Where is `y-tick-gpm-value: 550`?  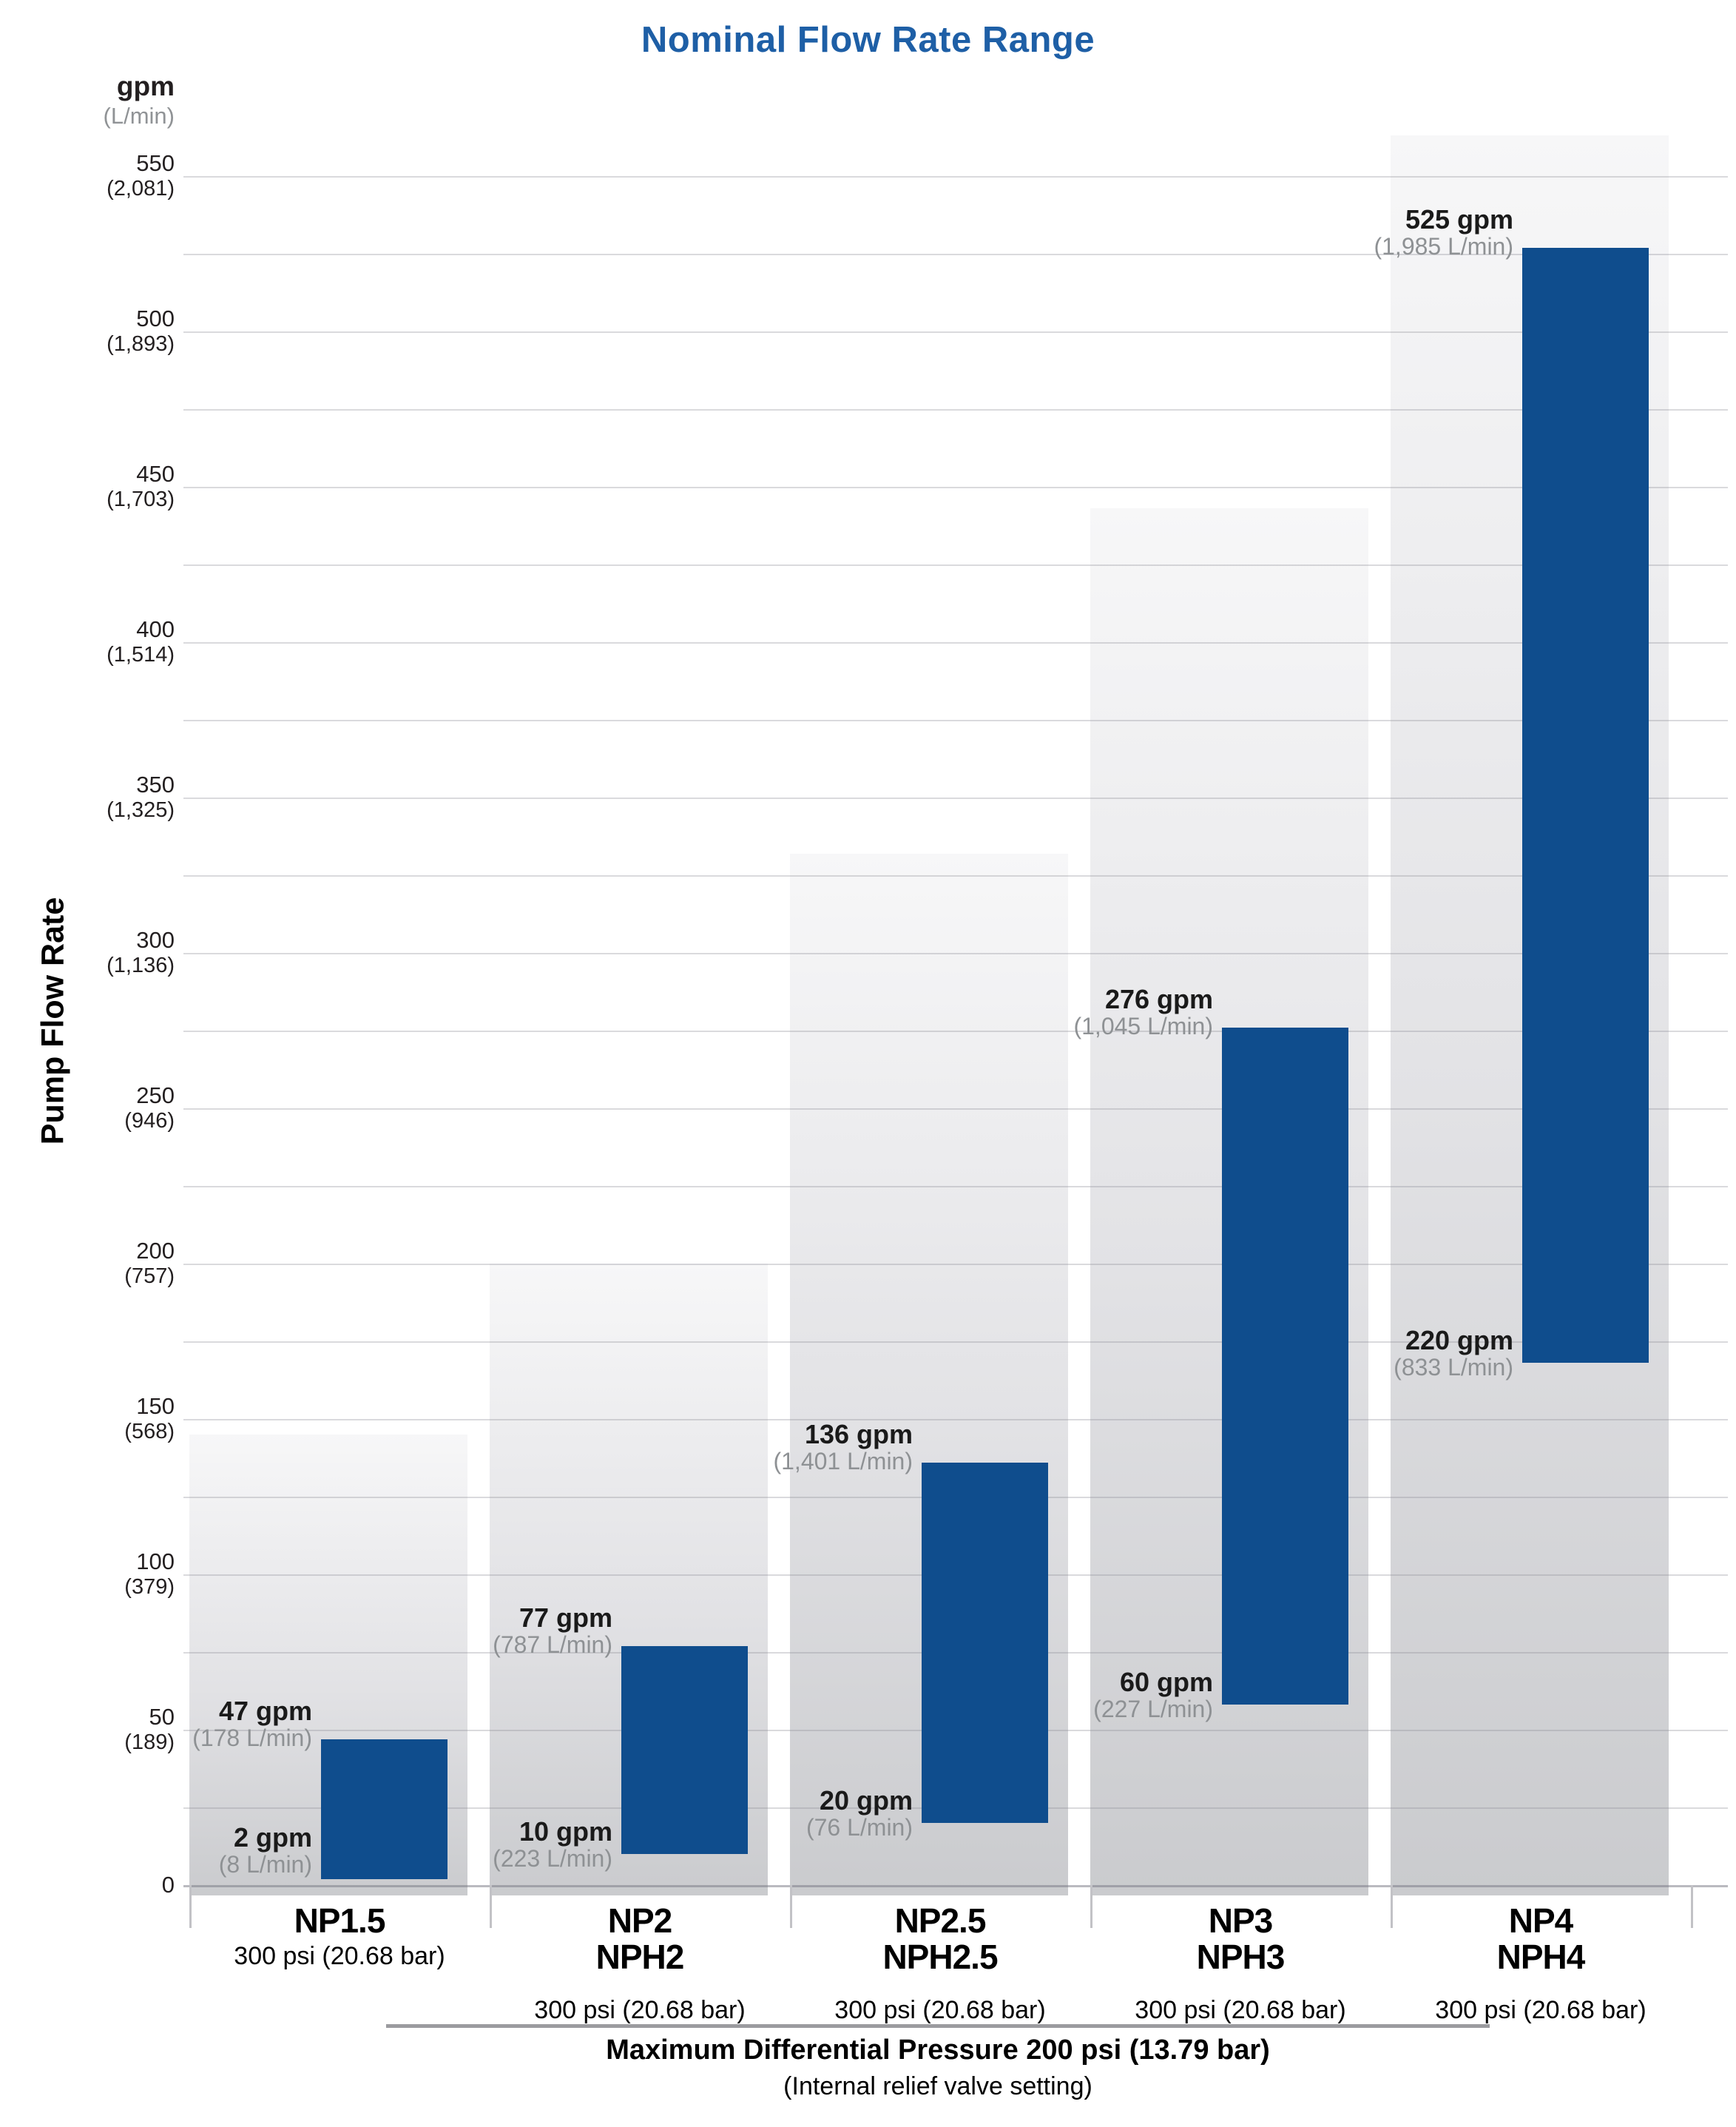 y-tick-gpm-value: 550 is located at coordinates (155, 163).